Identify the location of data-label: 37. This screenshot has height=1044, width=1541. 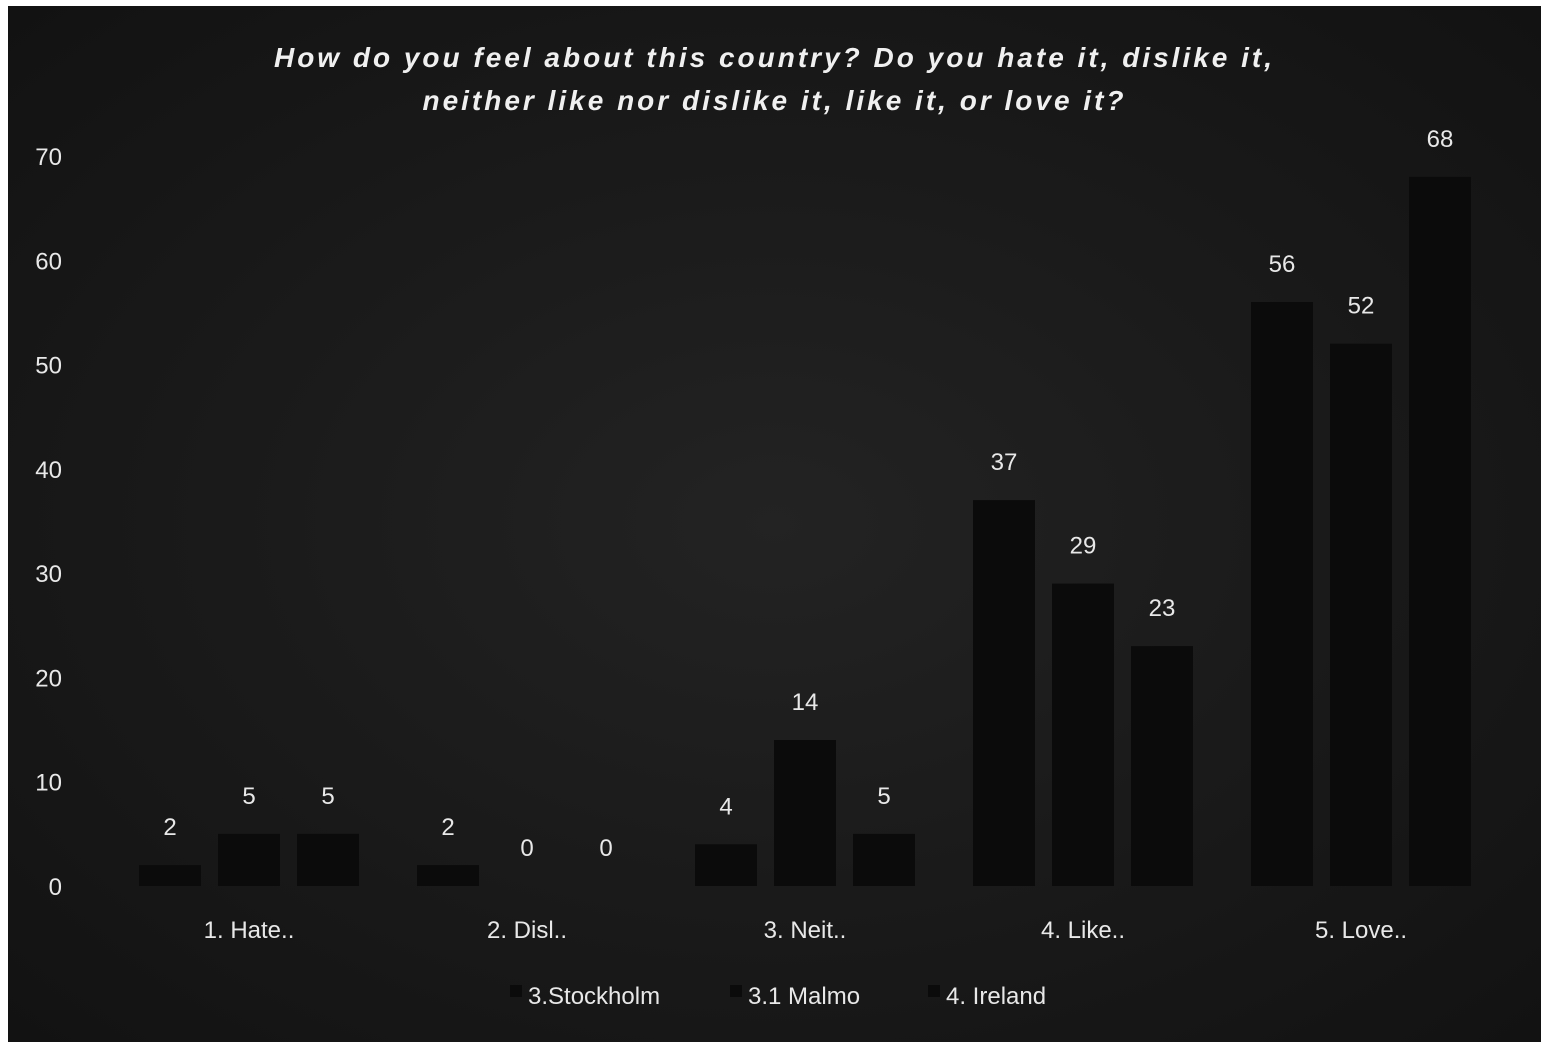
(1004, 462).